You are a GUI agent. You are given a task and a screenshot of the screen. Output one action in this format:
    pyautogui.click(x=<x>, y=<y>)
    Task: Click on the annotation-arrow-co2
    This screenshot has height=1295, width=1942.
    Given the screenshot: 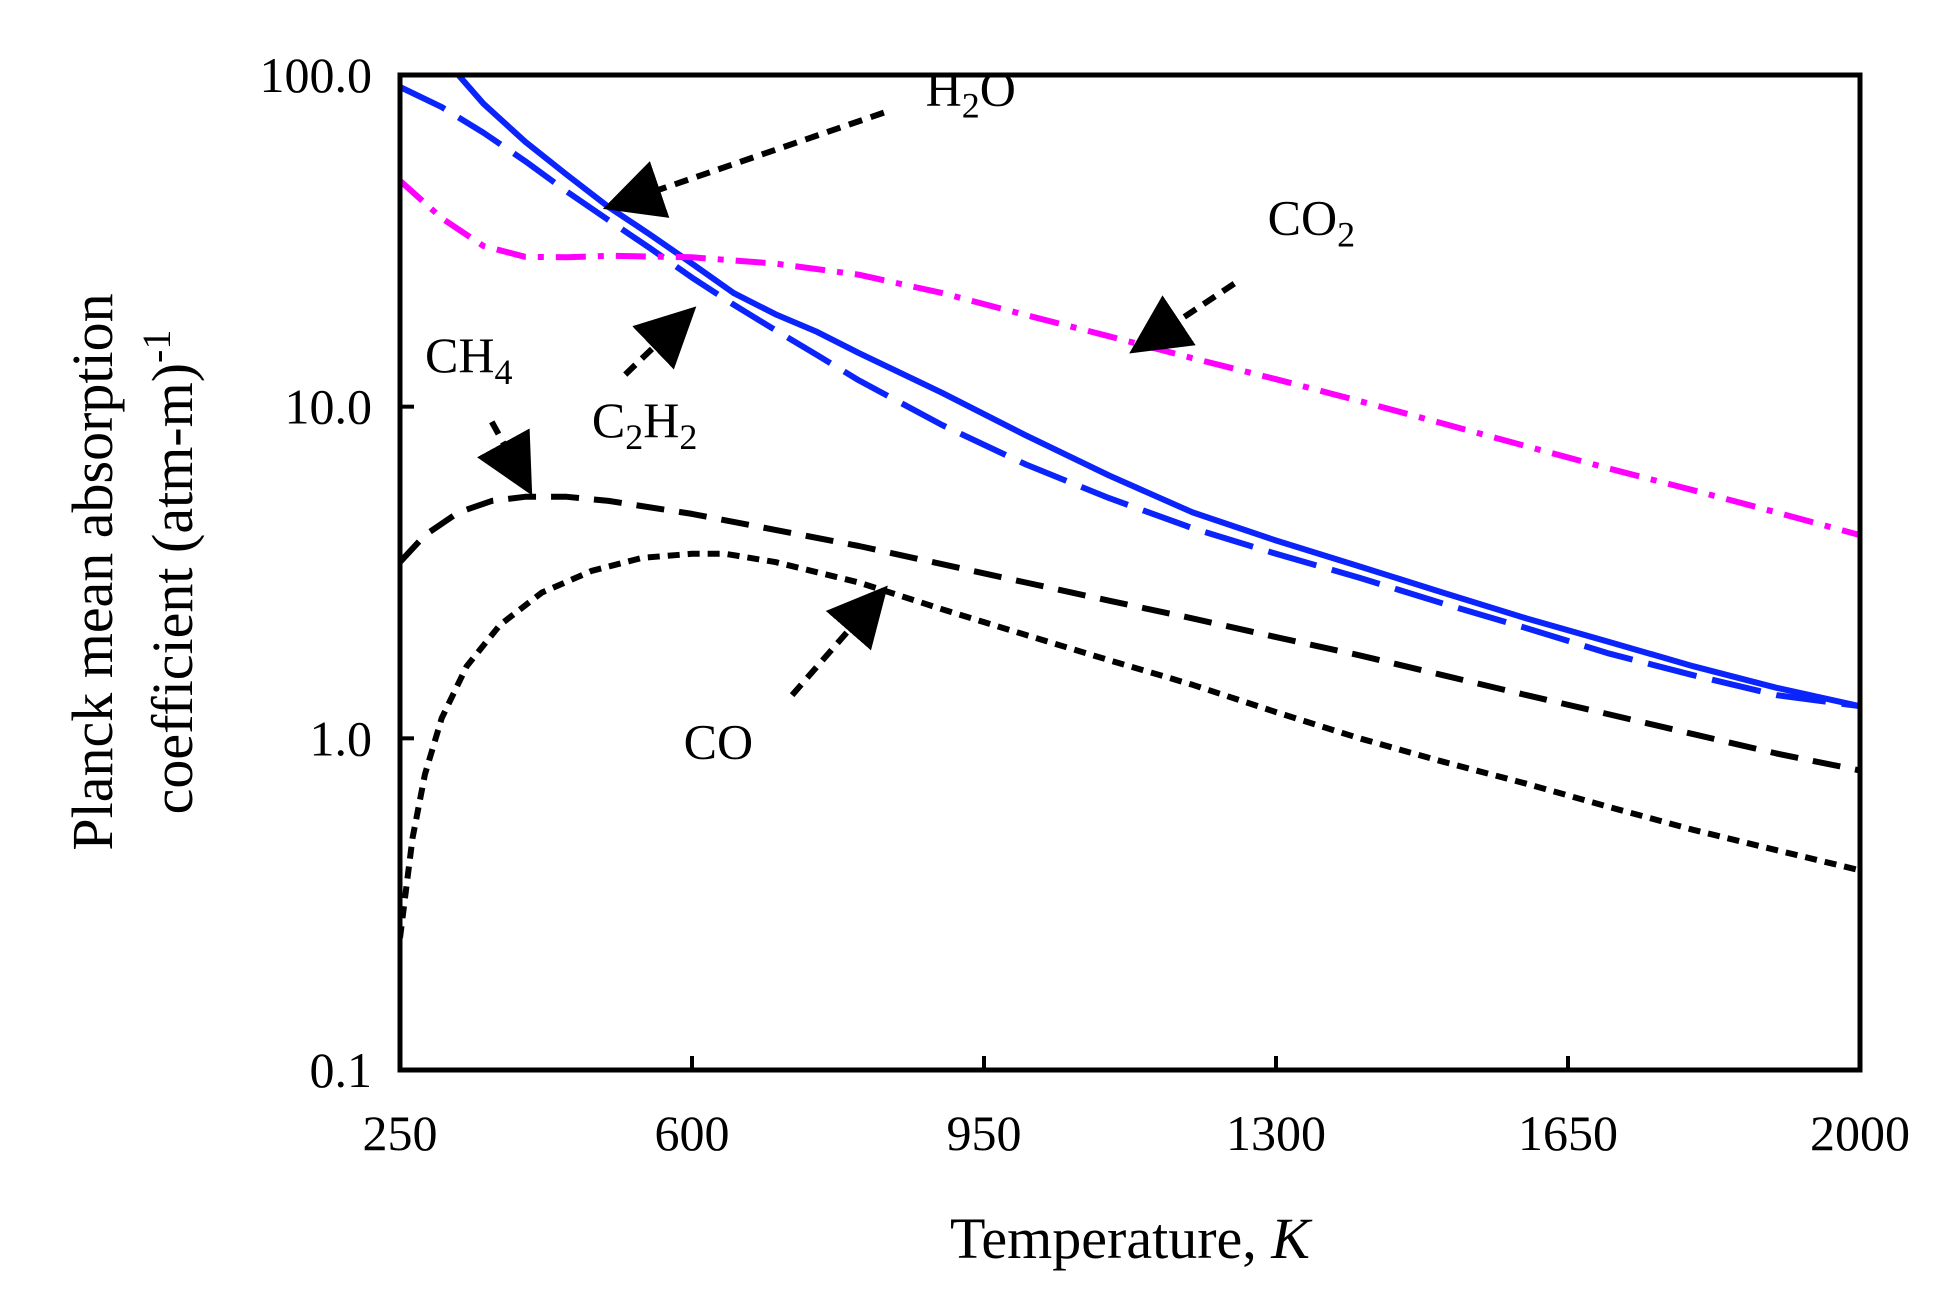 What is the action you would take?
    pyautogui.click(x=1182, y=317)
    